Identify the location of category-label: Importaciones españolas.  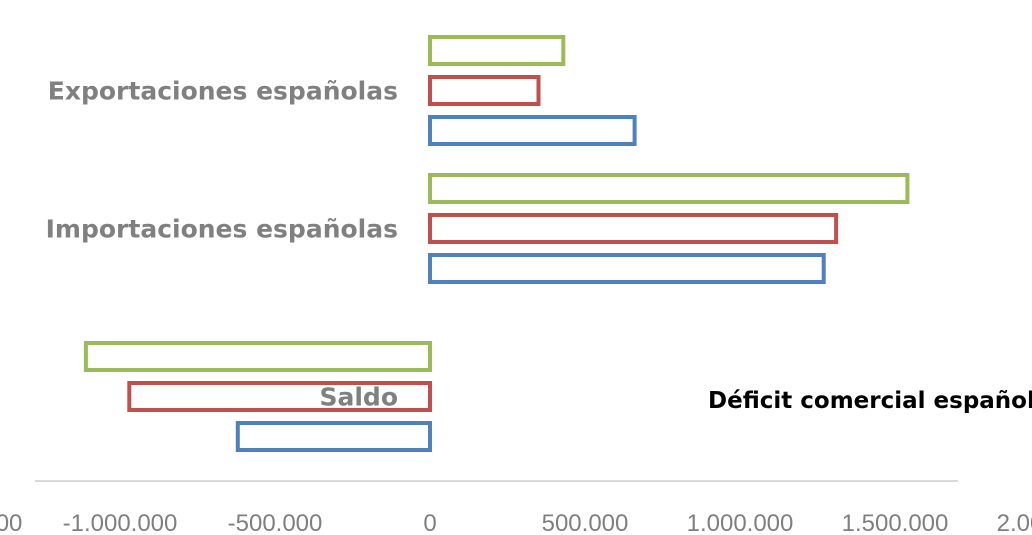
(222, 229).